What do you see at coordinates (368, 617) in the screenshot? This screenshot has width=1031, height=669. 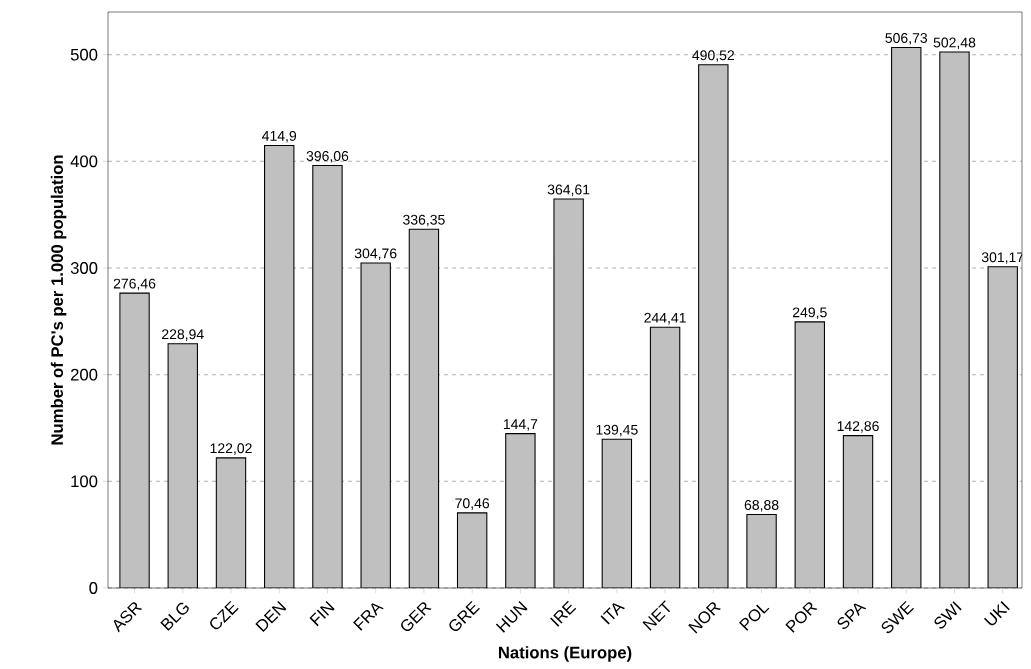 I see `x-tick-label: FRA` at bounding box center [368, 617].